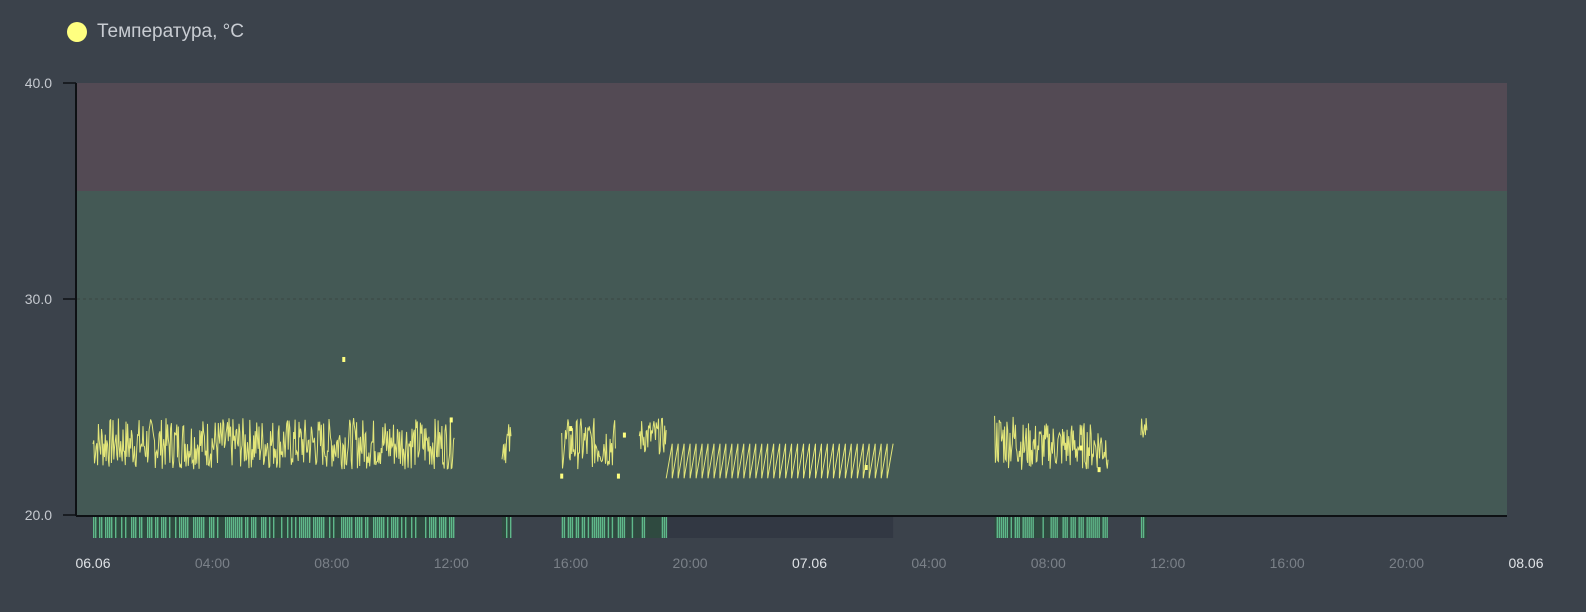 This screenshot has height=612, width=1586. I want to click on legend: Температура, °C, so click(155, 32).